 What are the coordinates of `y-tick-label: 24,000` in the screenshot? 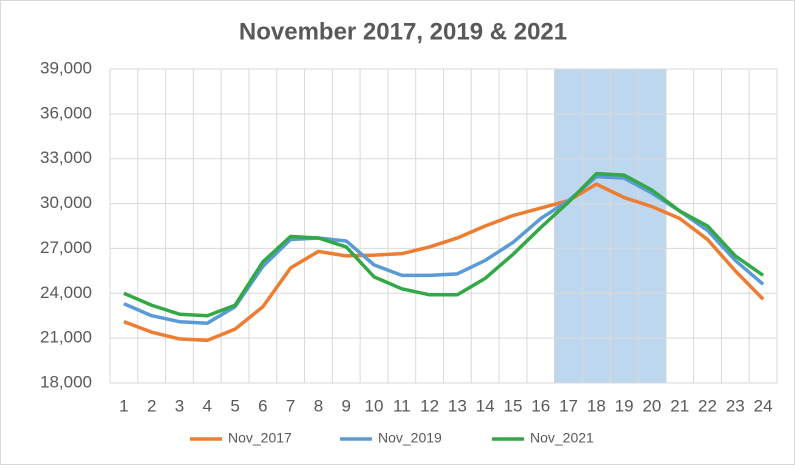 It's located at (66, 292).